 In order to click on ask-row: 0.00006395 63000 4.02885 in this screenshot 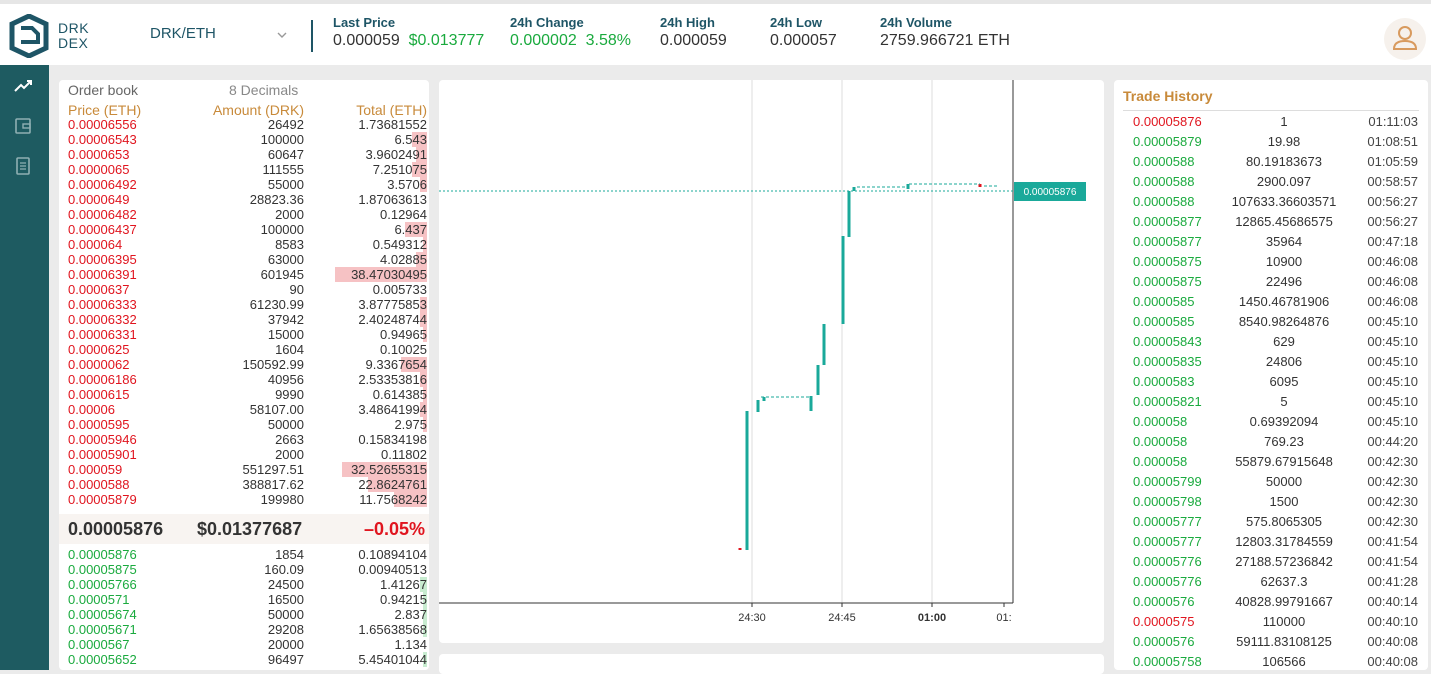, I will do `click(244, 259)`.